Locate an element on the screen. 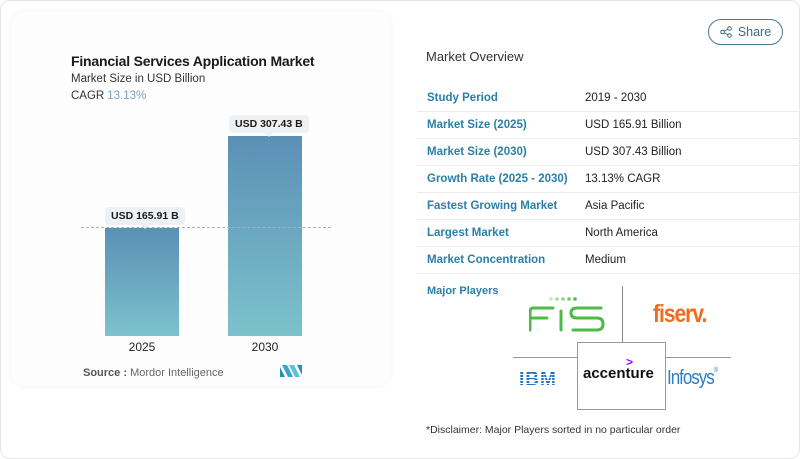  overview-row-growth-rate: Growth Rate (2025 - 2030) 13.13% CAGR is located at coordinates (608, 179).